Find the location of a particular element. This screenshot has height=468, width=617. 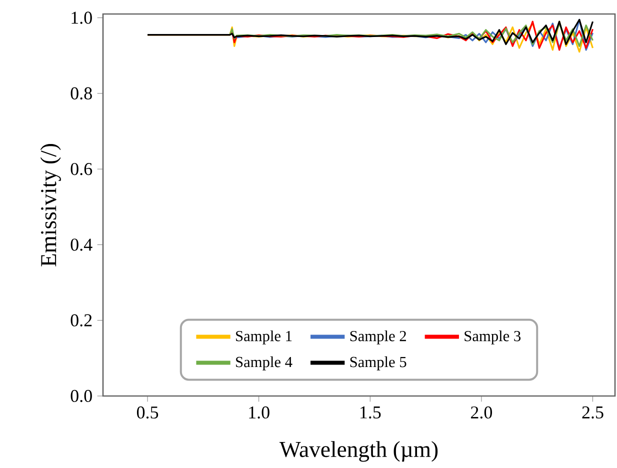

x-tick-label: 1.5 is located at coordinates (370, 412).